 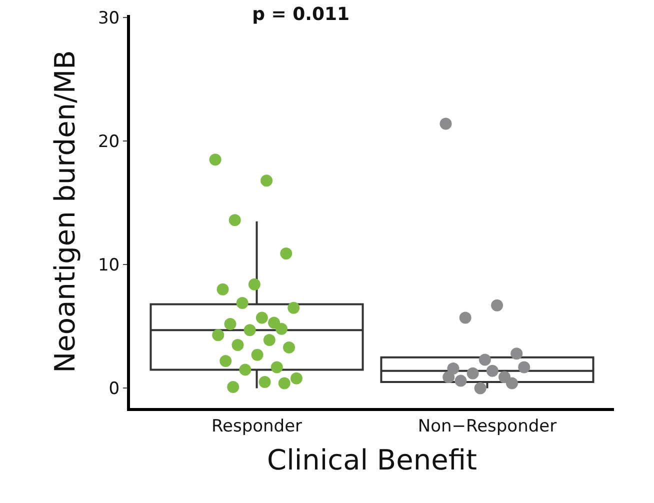 What do you see at coordinates (109, 18) in the screenshot?
I see `y-tick-label: 30` at bounding box center [109, 18].